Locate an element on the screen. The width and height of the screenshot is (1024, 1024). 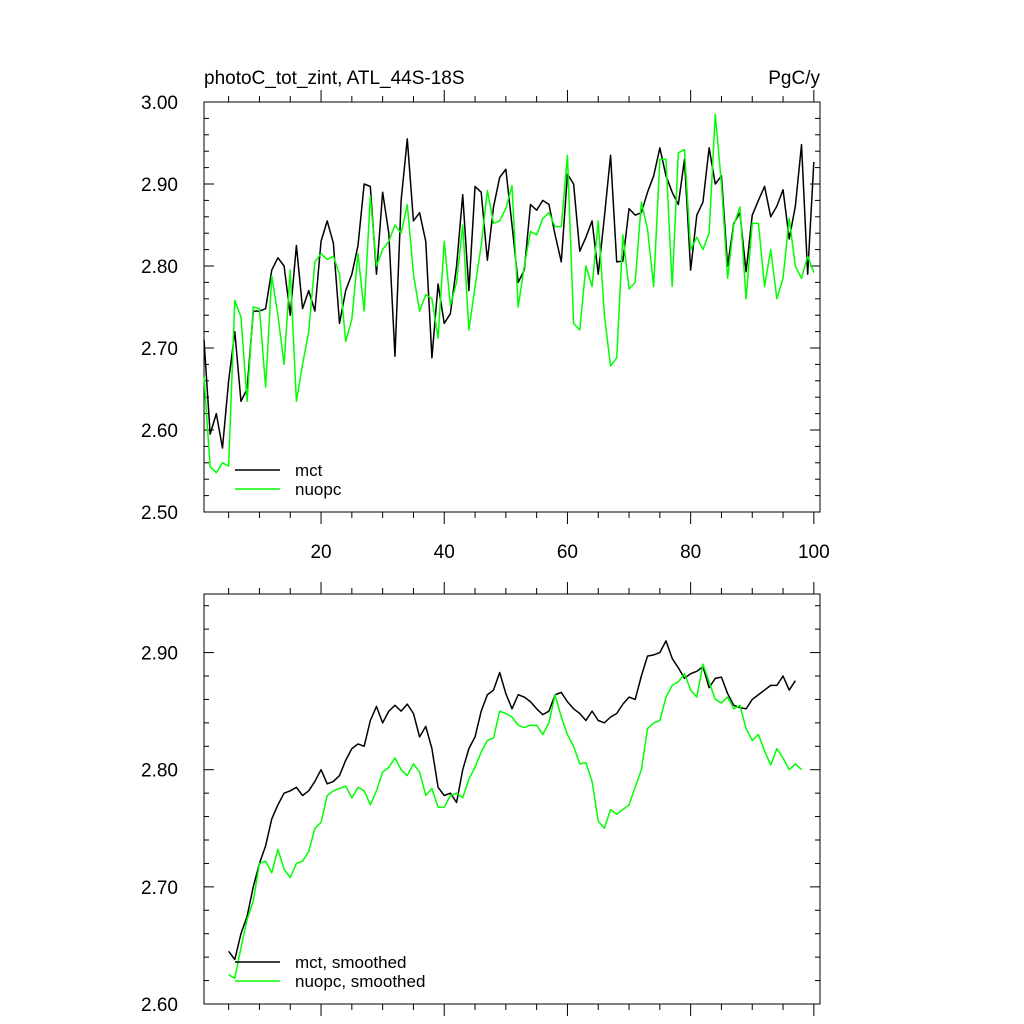
legend-label-nuopc-smoothed: nuopc, smoothed is located at coordinates (360, 981).